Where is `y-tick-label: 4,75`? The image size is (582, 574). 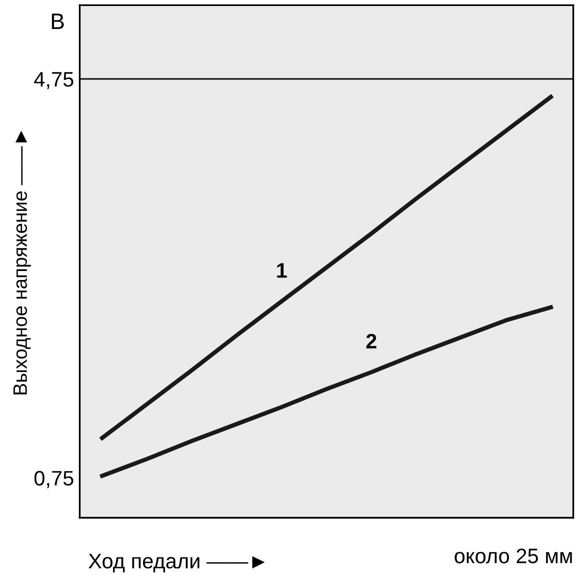
y-tick-label: 4,75 is located at coordinates (54, 81).